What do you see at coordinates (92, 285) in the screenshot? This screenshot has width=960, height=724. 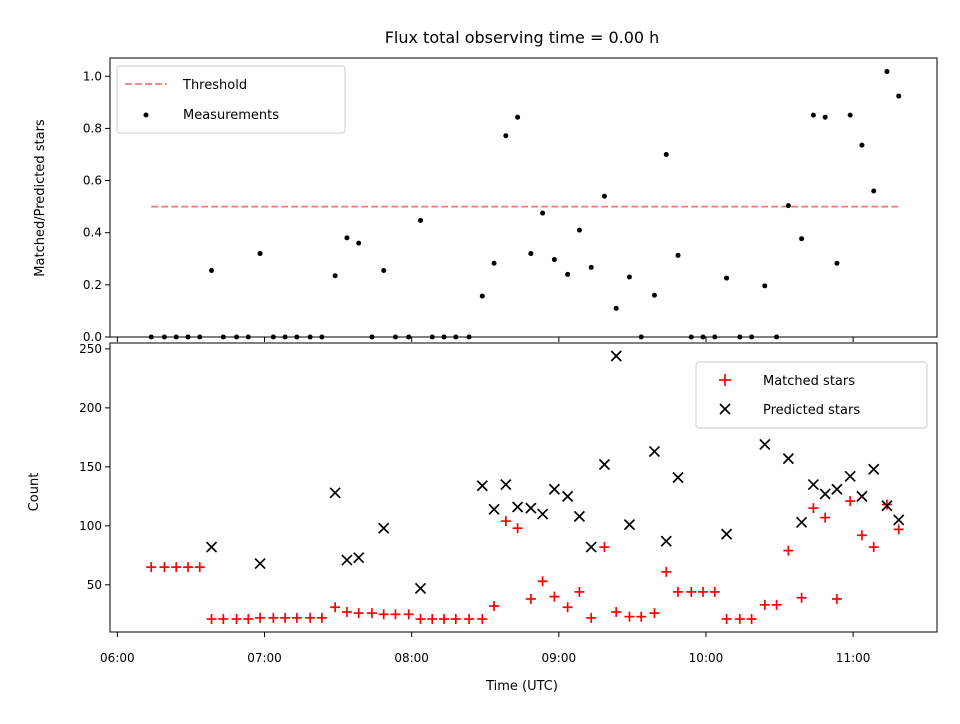 I see `ratio-y-tick-label: 0.2` at bounding box center [92, 285].